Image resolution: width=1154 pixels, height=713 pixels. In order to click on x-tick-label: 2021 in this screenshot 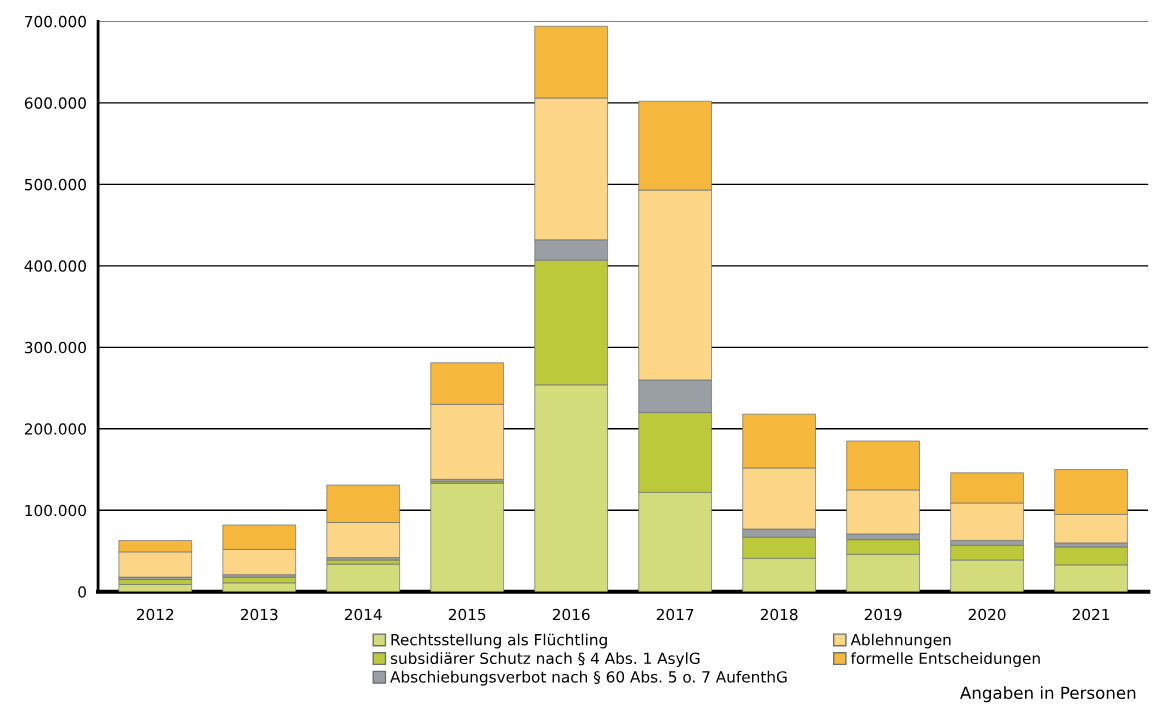, I will do `click(1091, 614)`.